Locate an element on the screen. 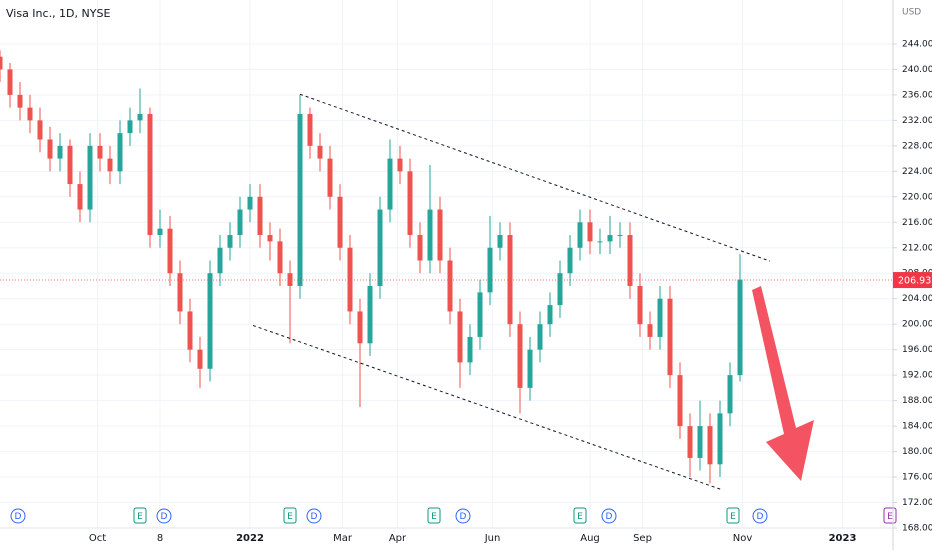 Image resolution: width=932 pixels, height=554 pixels. y-tick-label: 224.00 is located at coordinates (917, 172).